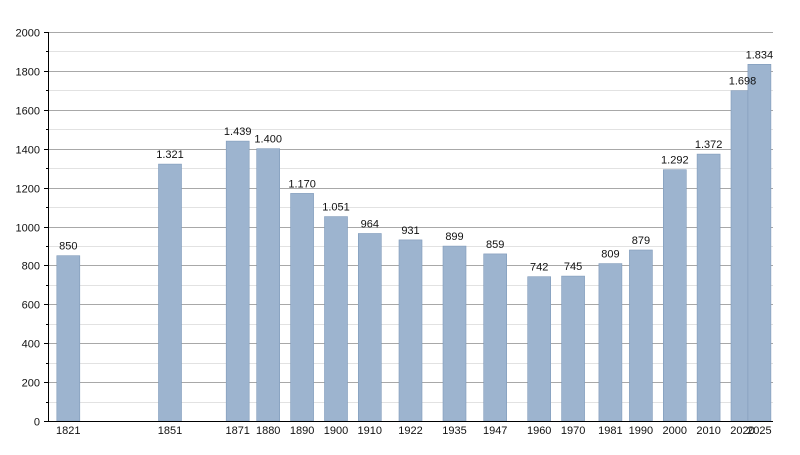 The image size is (800, 455). I want to click on bar-1990, so click(641, 335).